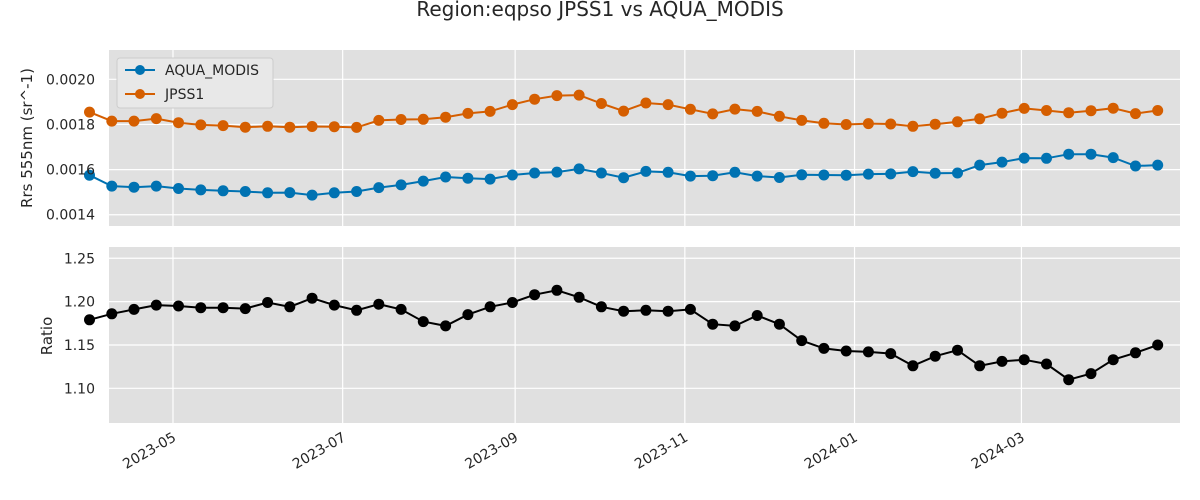  I want to click on y-tick-label: 0.0016, so click(70, 171).